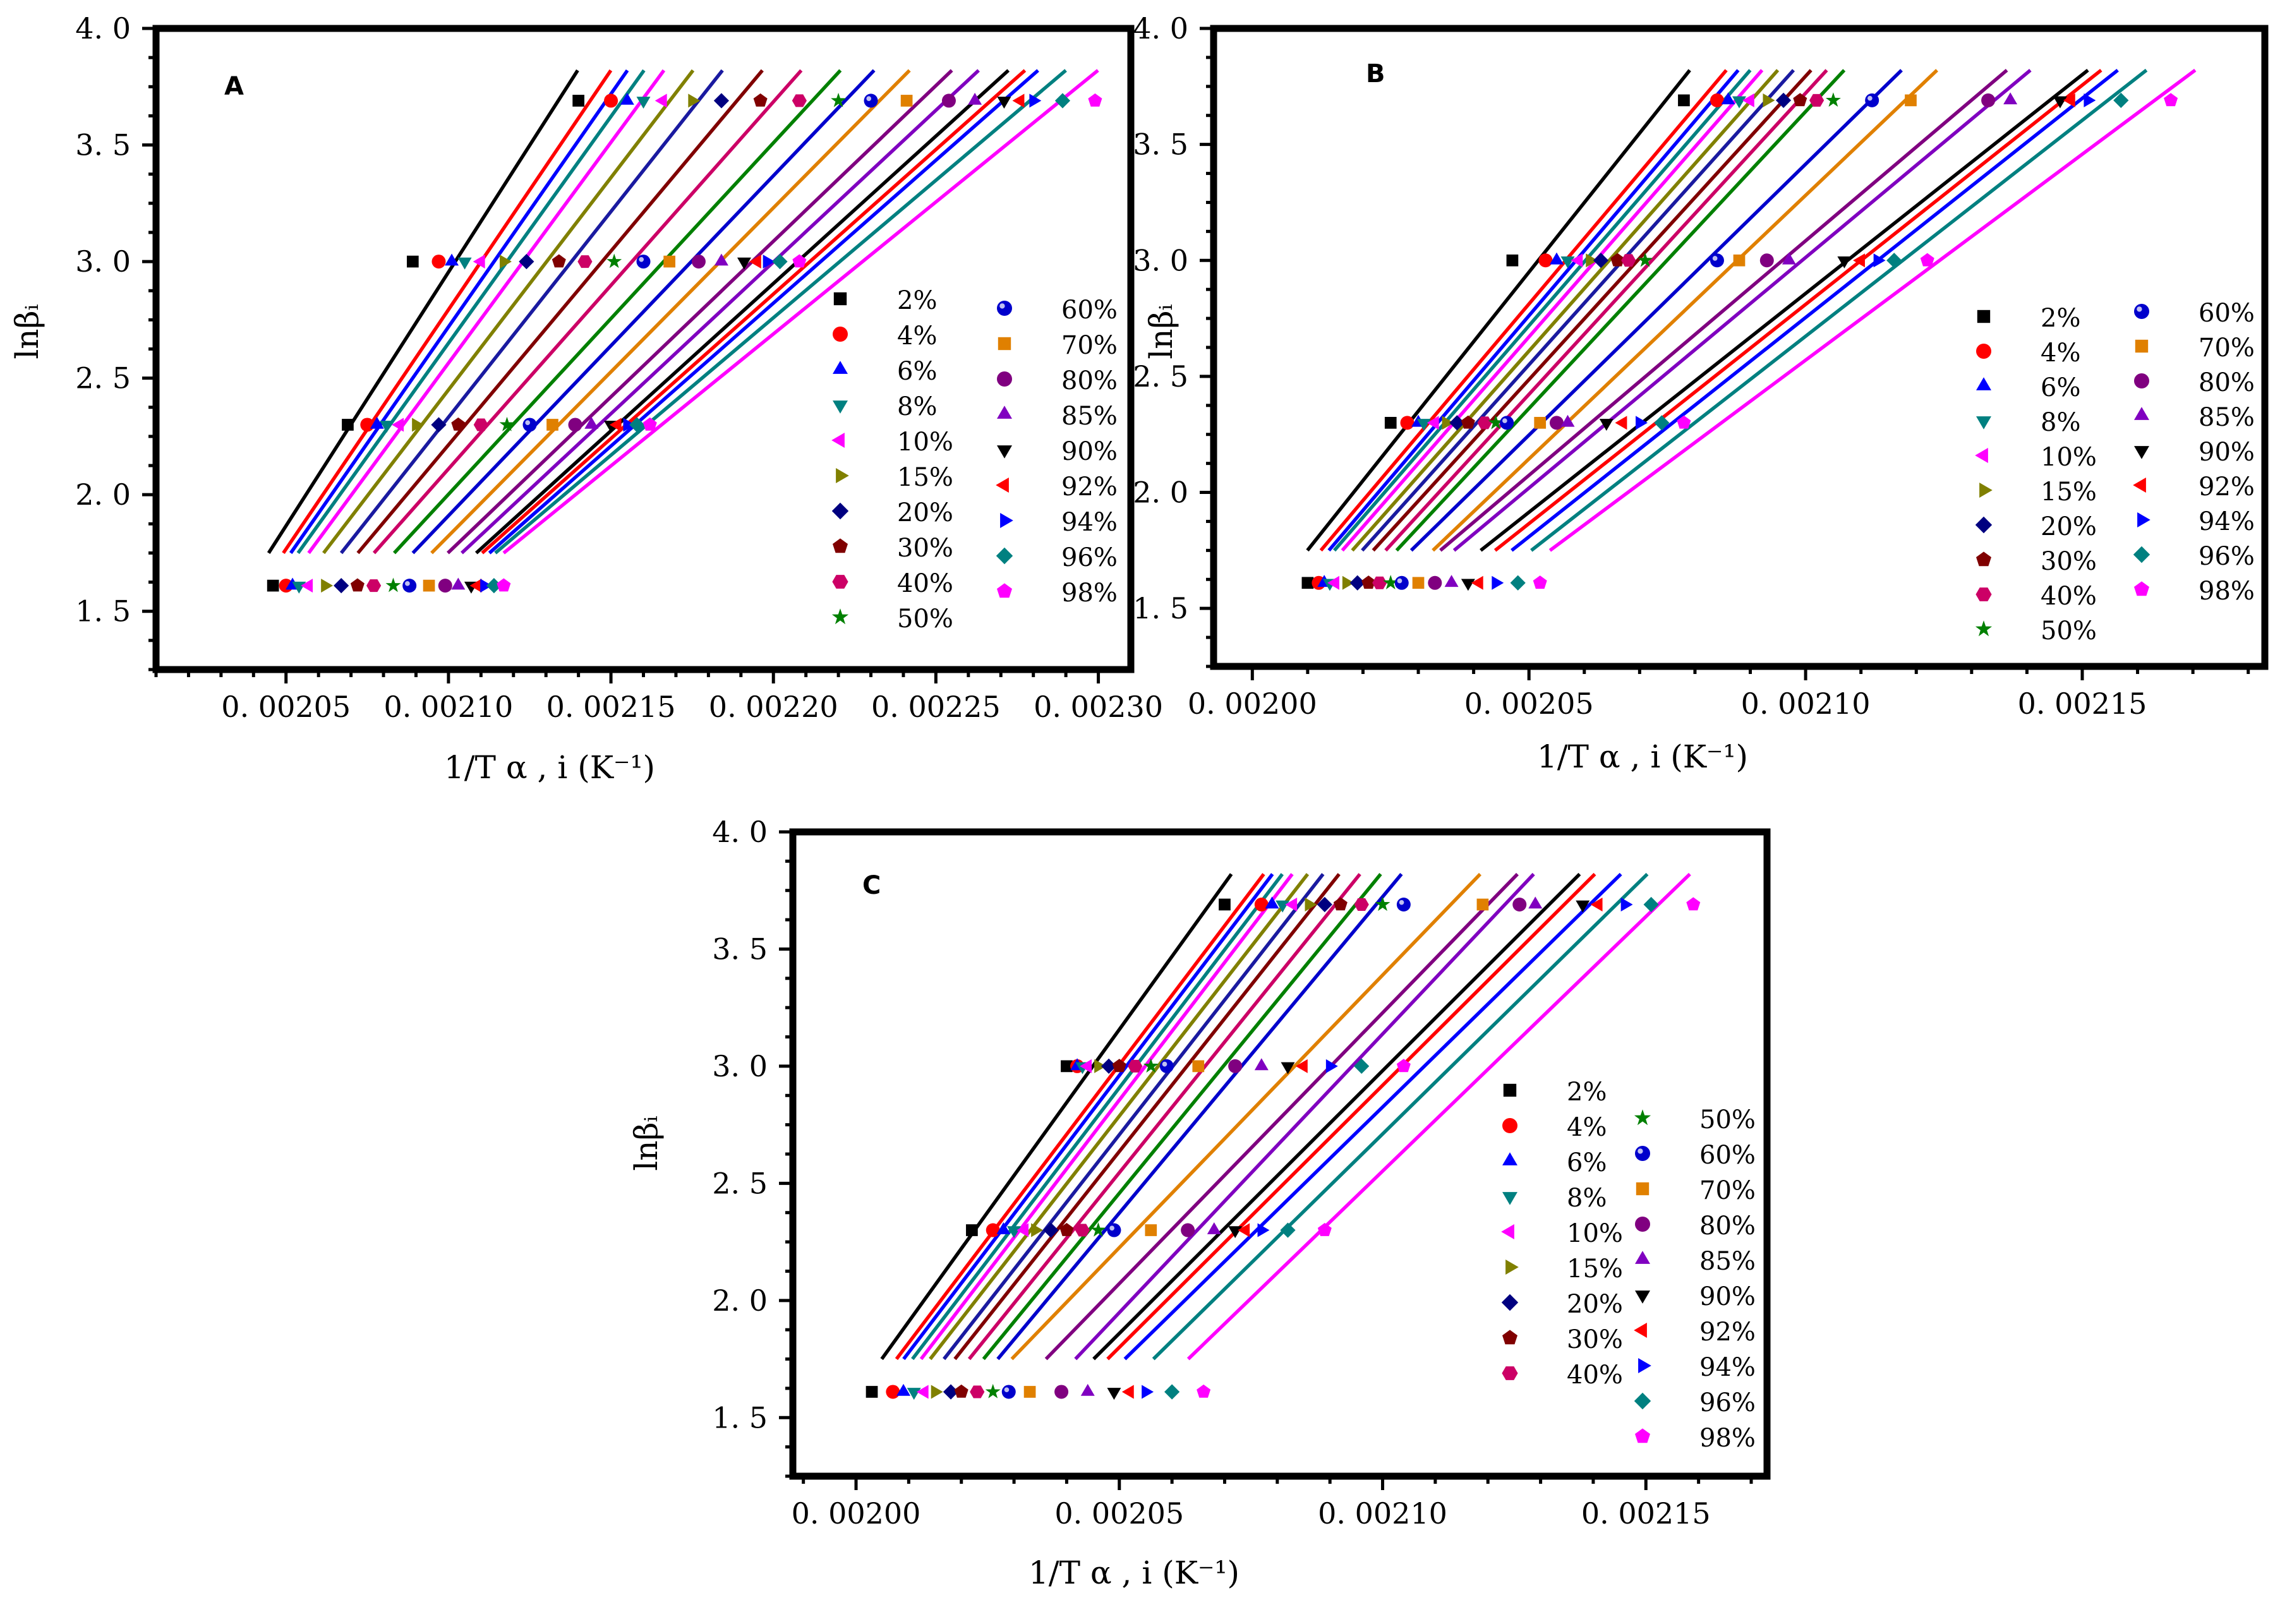  What do you see at coordinates (1524, 310) in the screenshot?
I see `panel-b-fit-line-4pct` at bounding box center [1524, 310].